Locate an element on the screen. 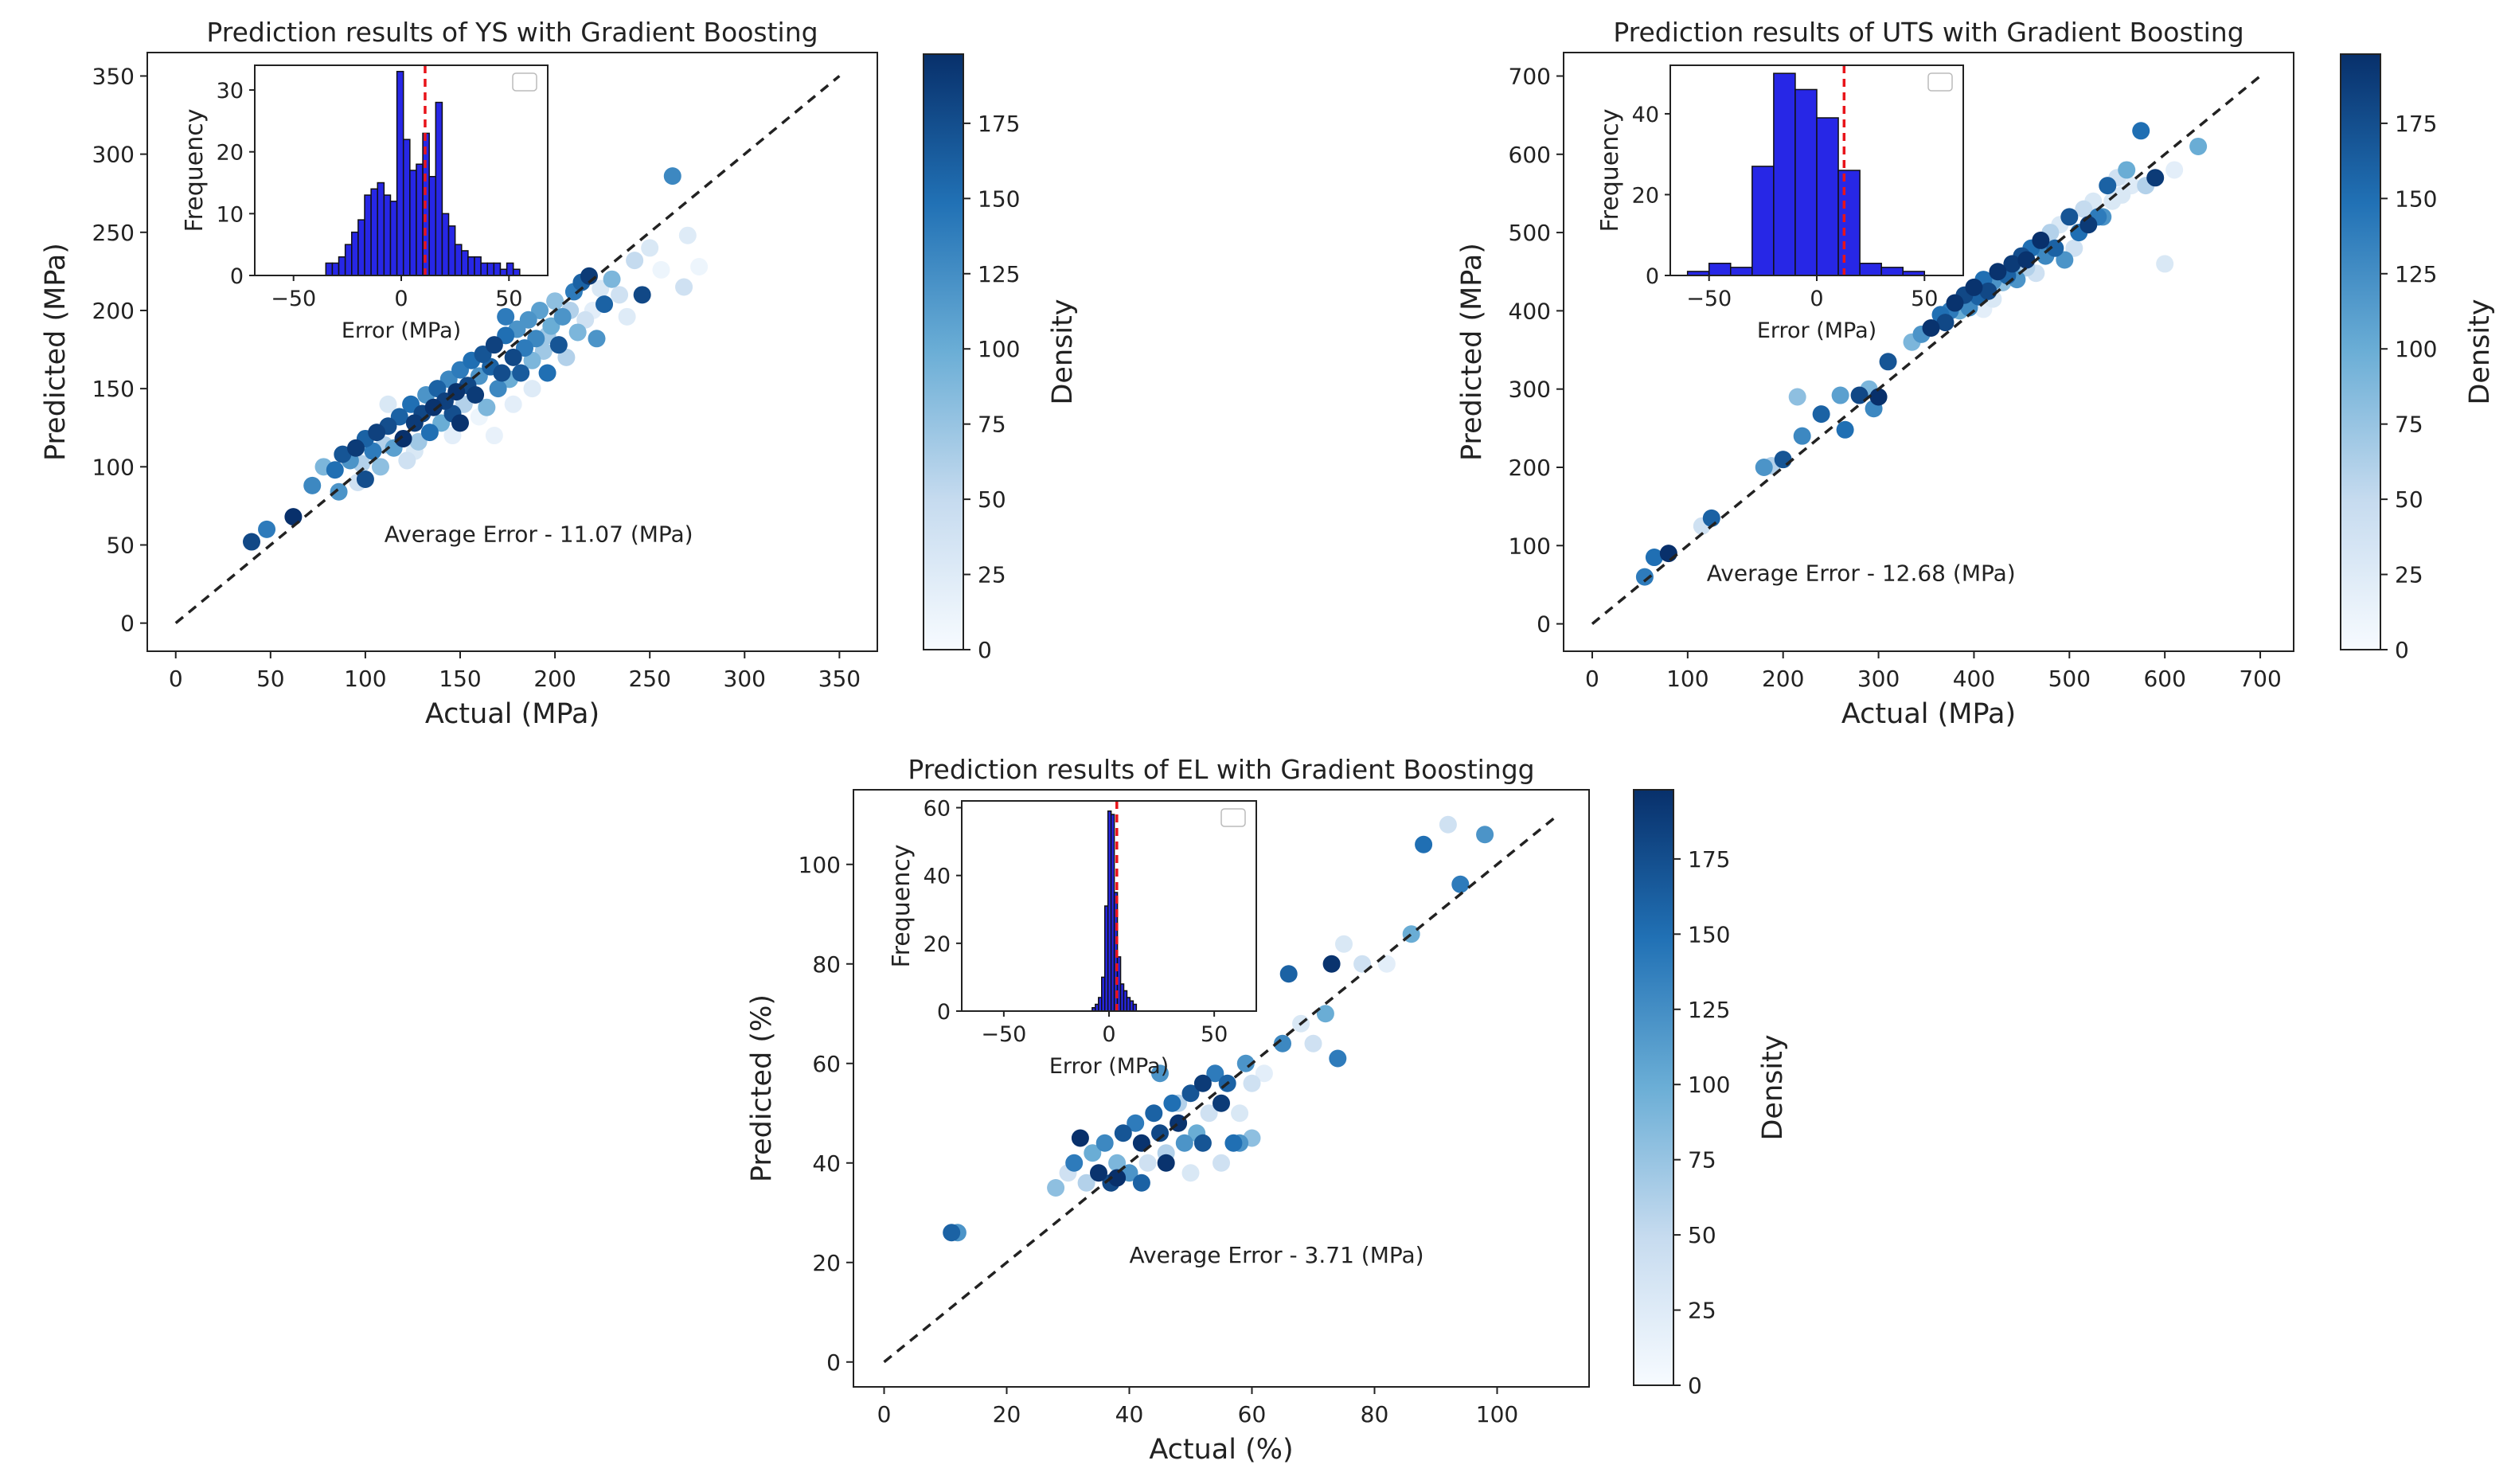 Image resolution: width=2511 pixels, height=1484 pixels. colorbar: 0 25 50 75 100 125 150 175 Density is located at coordinates (1711, 1094).